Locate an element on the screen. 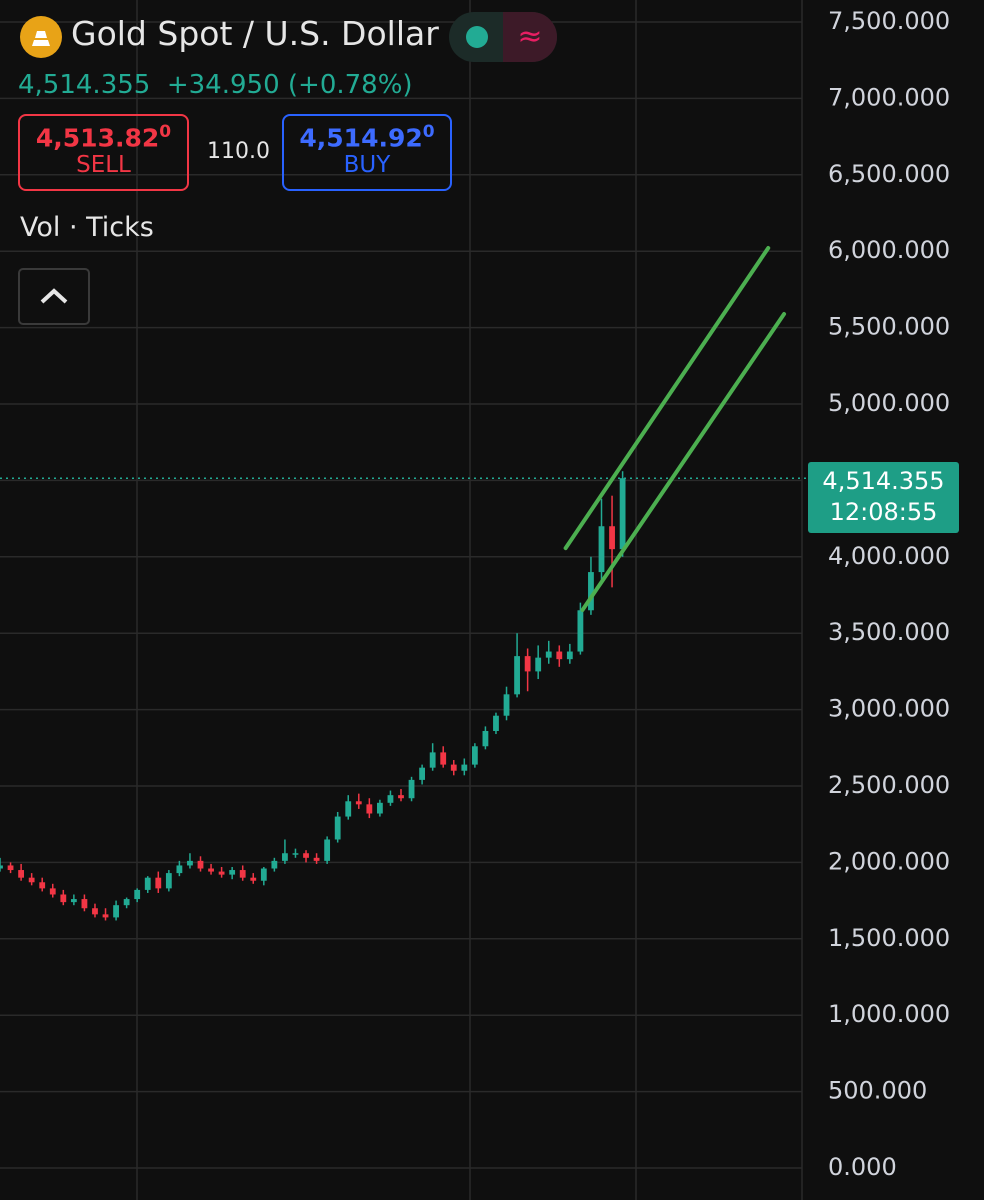 The image size is (984, 1200). y-tick-label: 7,500.000 is located at coordinates (889, 21).